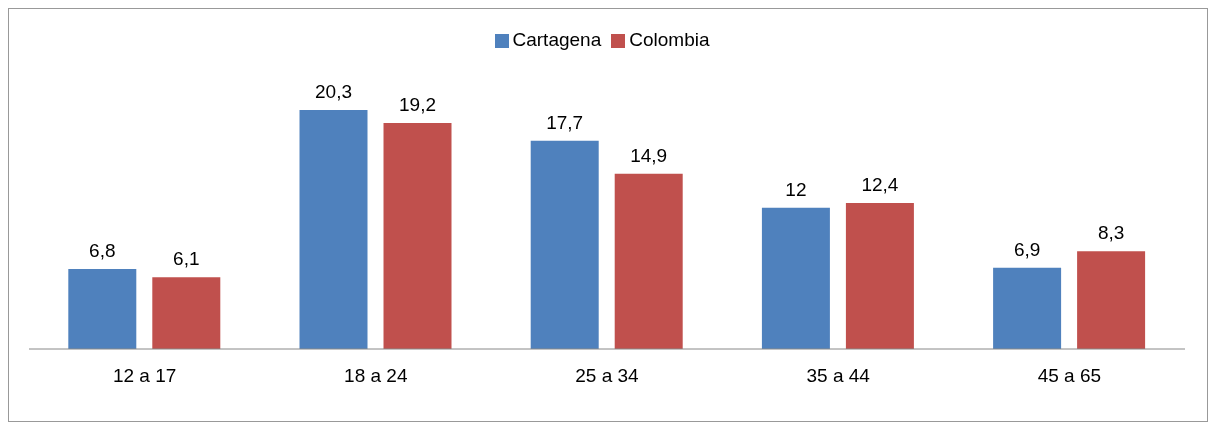 The width and height of the screenshot is (1215, 430). Describe the element at coordinates (144, 376) in the screenshot. I see `x-tick-label: 12 a 17` at that location.